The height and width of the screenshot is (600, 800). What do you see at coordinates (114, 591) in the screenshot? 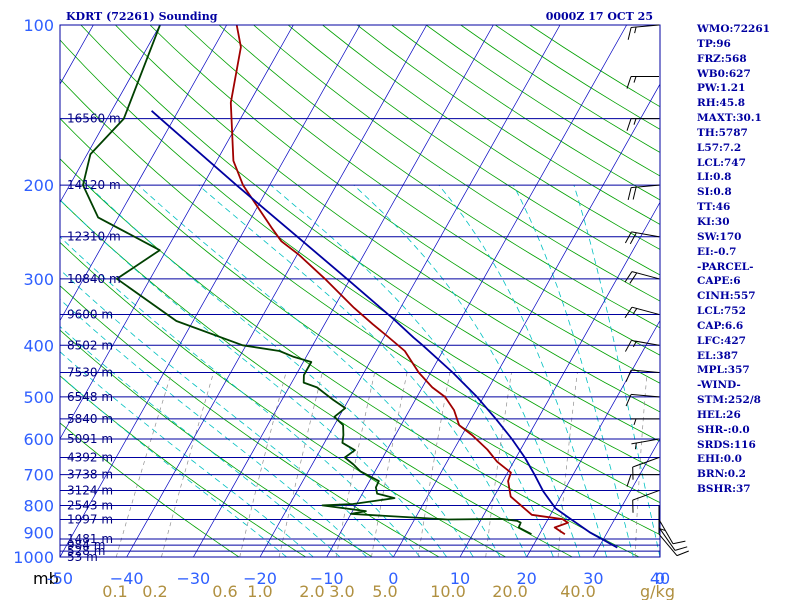
I see `mixing-ratio-tick-label: 0.1` at bounding box center [114, 591].